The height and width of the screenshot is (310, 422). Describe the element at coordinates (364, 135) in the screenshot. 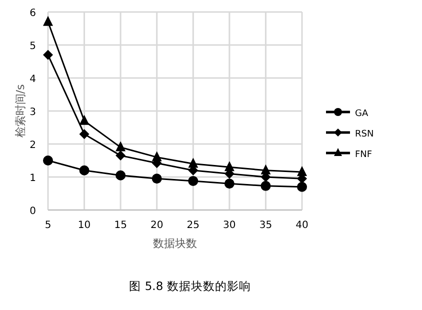

I see `legend-label: RSN` at that location.